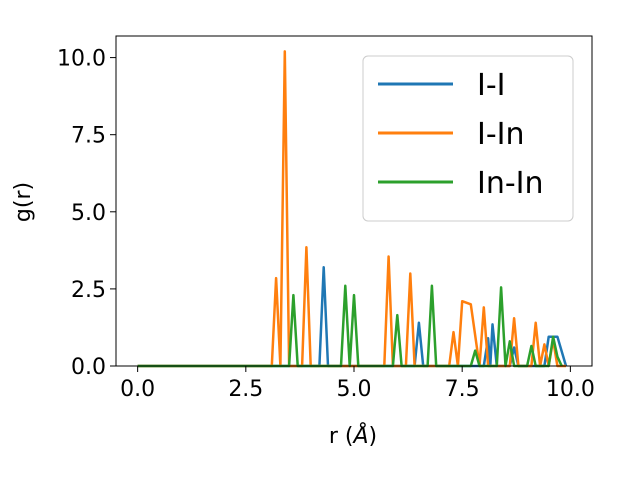 Image resolution: width=640 pixels, height=480 pixels. I want to click on y-tick-label: 0.0, so click(88, 367).